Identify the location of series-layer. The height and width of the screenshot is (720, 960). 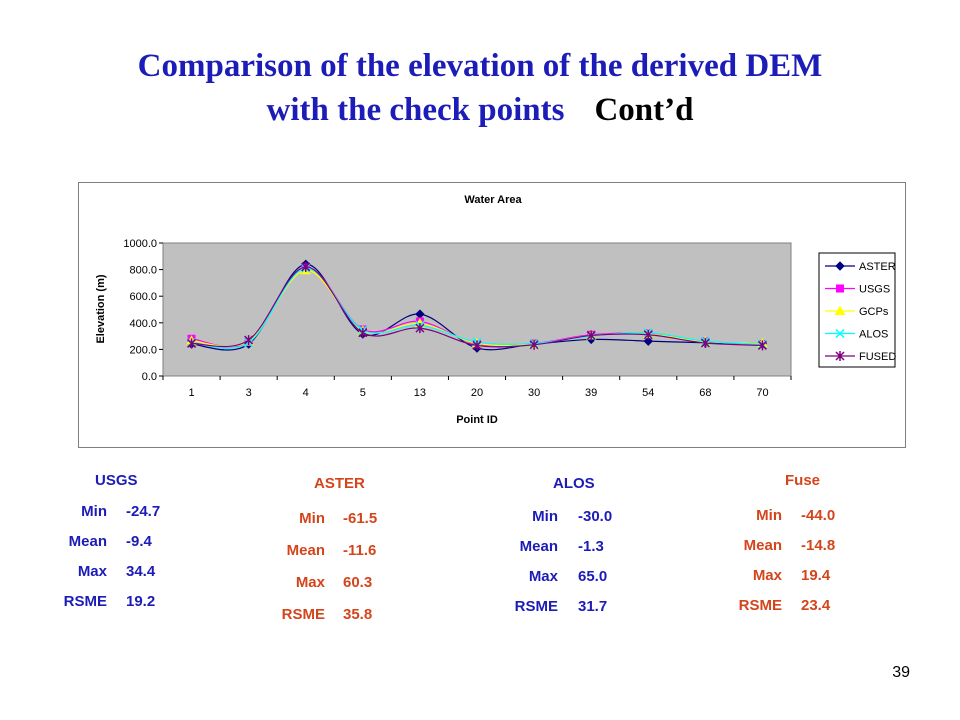
(477, 306).